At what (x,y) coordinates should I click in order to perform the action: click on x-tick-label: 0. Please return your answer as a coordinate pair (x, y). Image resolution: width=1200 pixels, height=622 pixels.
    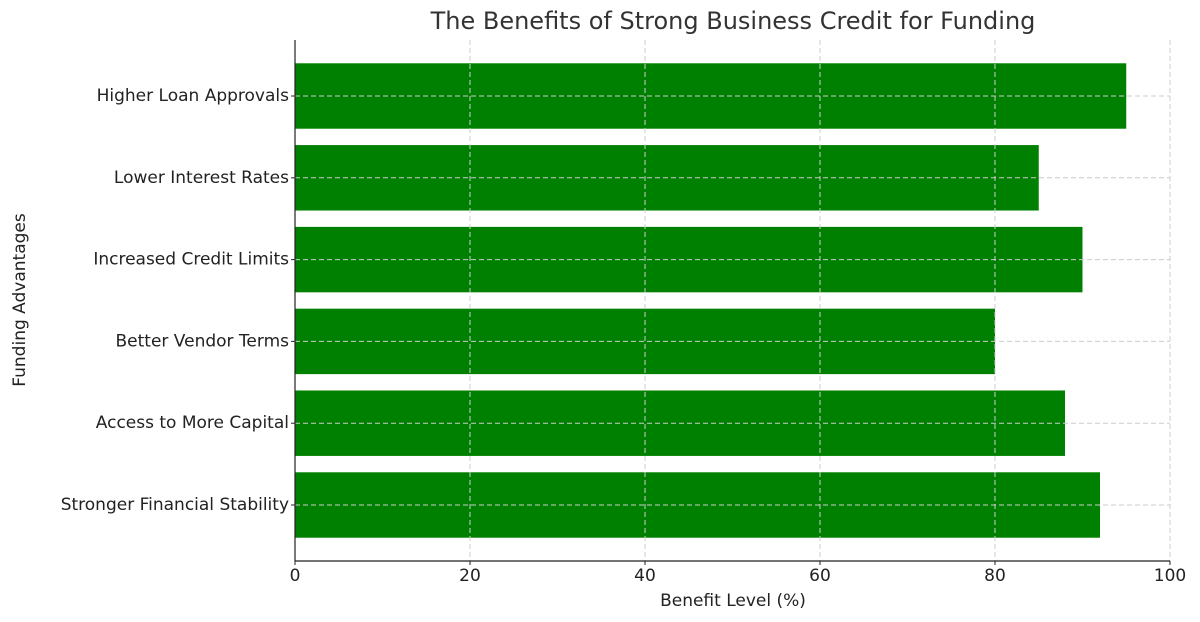
    Looking at the image, I should click on (295, 576).